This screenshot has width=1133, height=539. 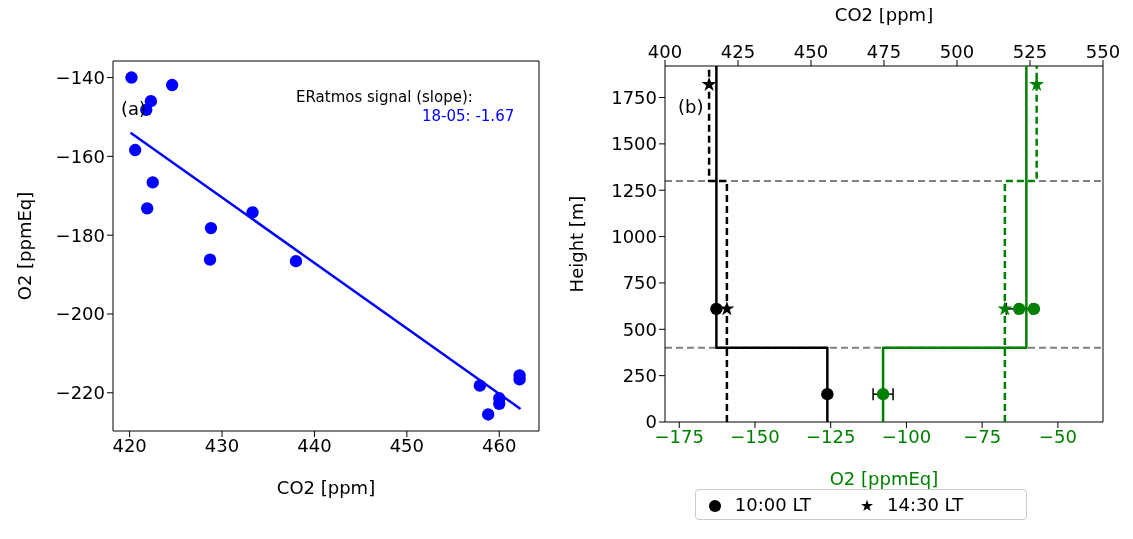 What do you see at coordinates (957, 51) in the screenshot?
I see `x2-tick-label: 500` at bounding box center [957, 51].